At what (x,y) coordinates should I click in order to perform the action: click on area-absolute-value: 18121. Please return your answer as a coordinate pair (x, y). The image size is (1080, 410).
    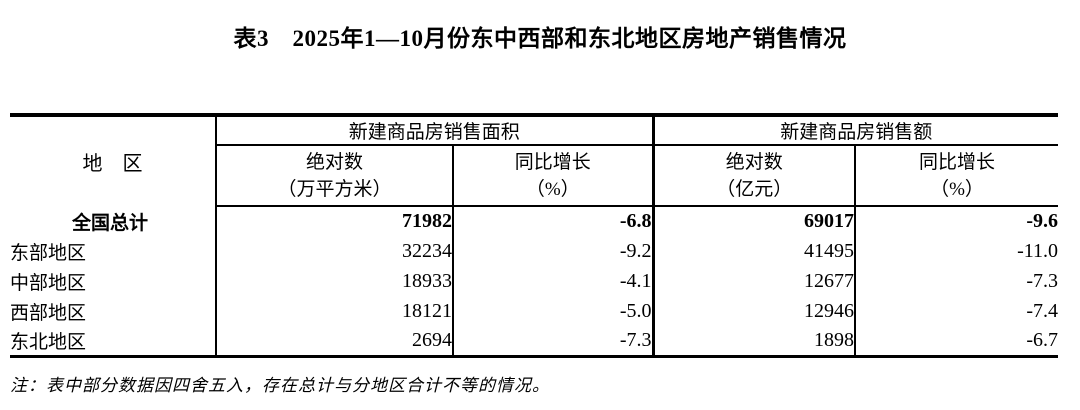
    Looking at the image, I should click on (335, 311).